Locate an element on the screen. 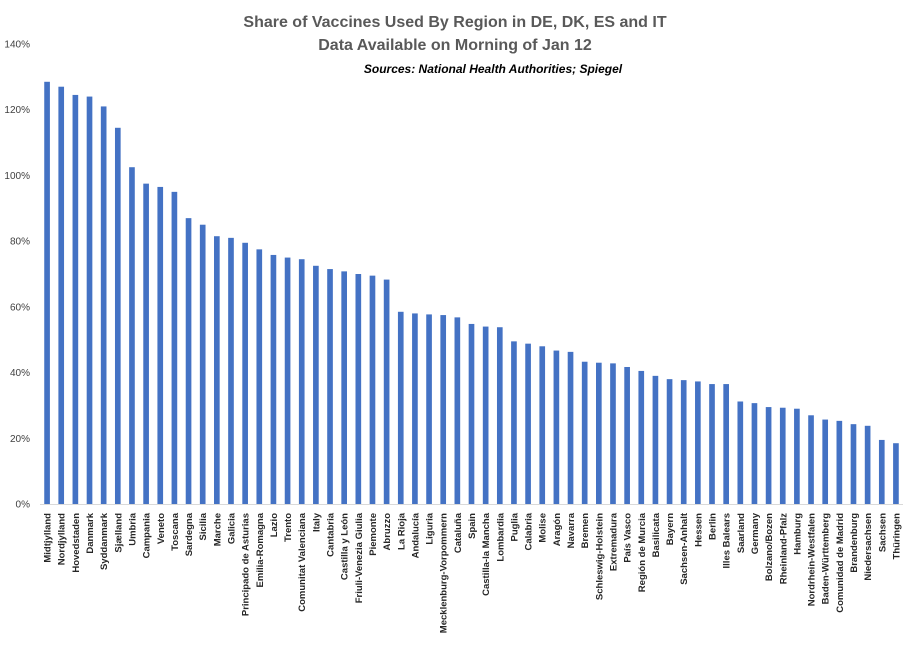  y-tick-label: 0% is located at coordinates (23, 505).